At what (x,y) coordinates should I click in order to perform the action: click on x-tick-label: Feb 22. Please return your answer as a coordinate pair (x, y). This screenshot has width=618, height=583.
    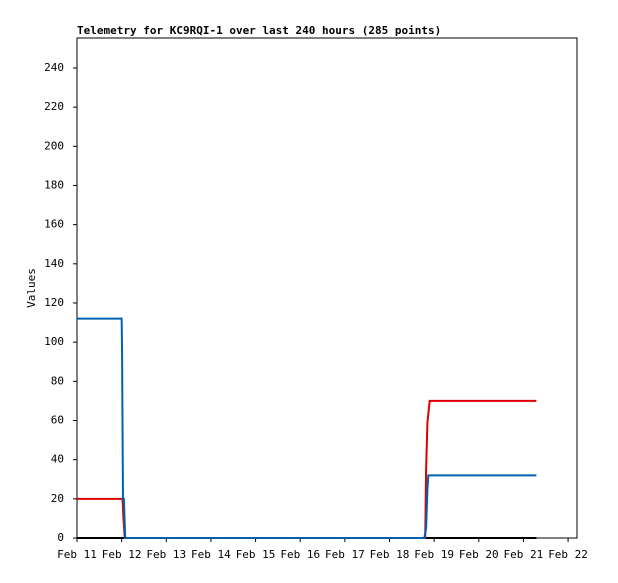
    Looking at the image, I should click on (568, 554).